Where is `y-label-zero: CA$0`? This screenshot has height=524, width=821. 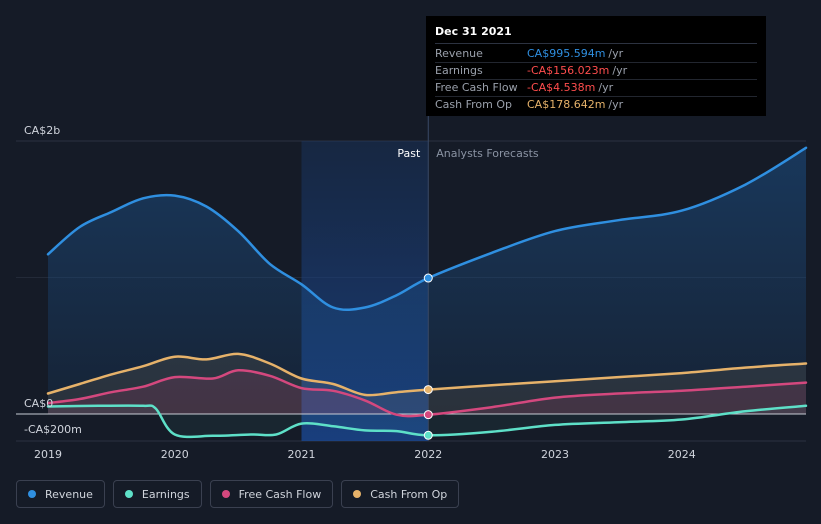 y-label-zero: CA$0 is located at coordinates (38, 403).